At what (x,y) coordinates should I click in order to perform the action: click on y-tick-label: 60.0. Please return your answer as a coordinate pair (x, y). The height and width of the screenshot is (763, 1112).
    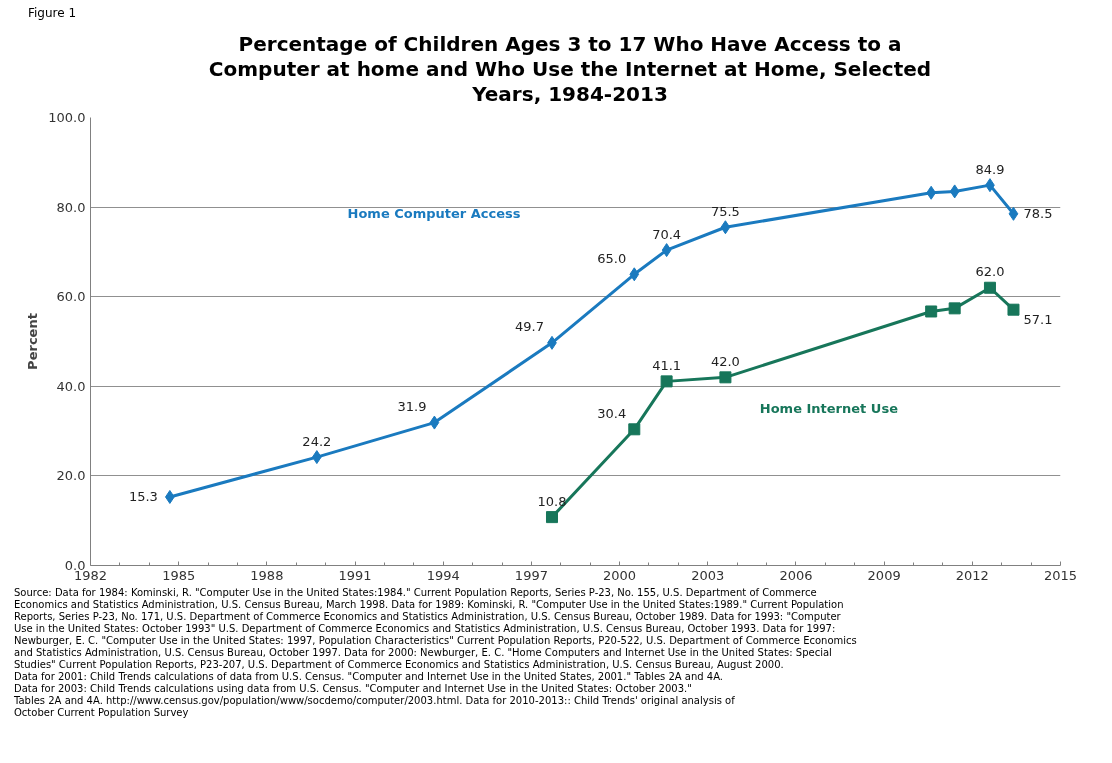
    Looking at the image, I should click on (71, 297).